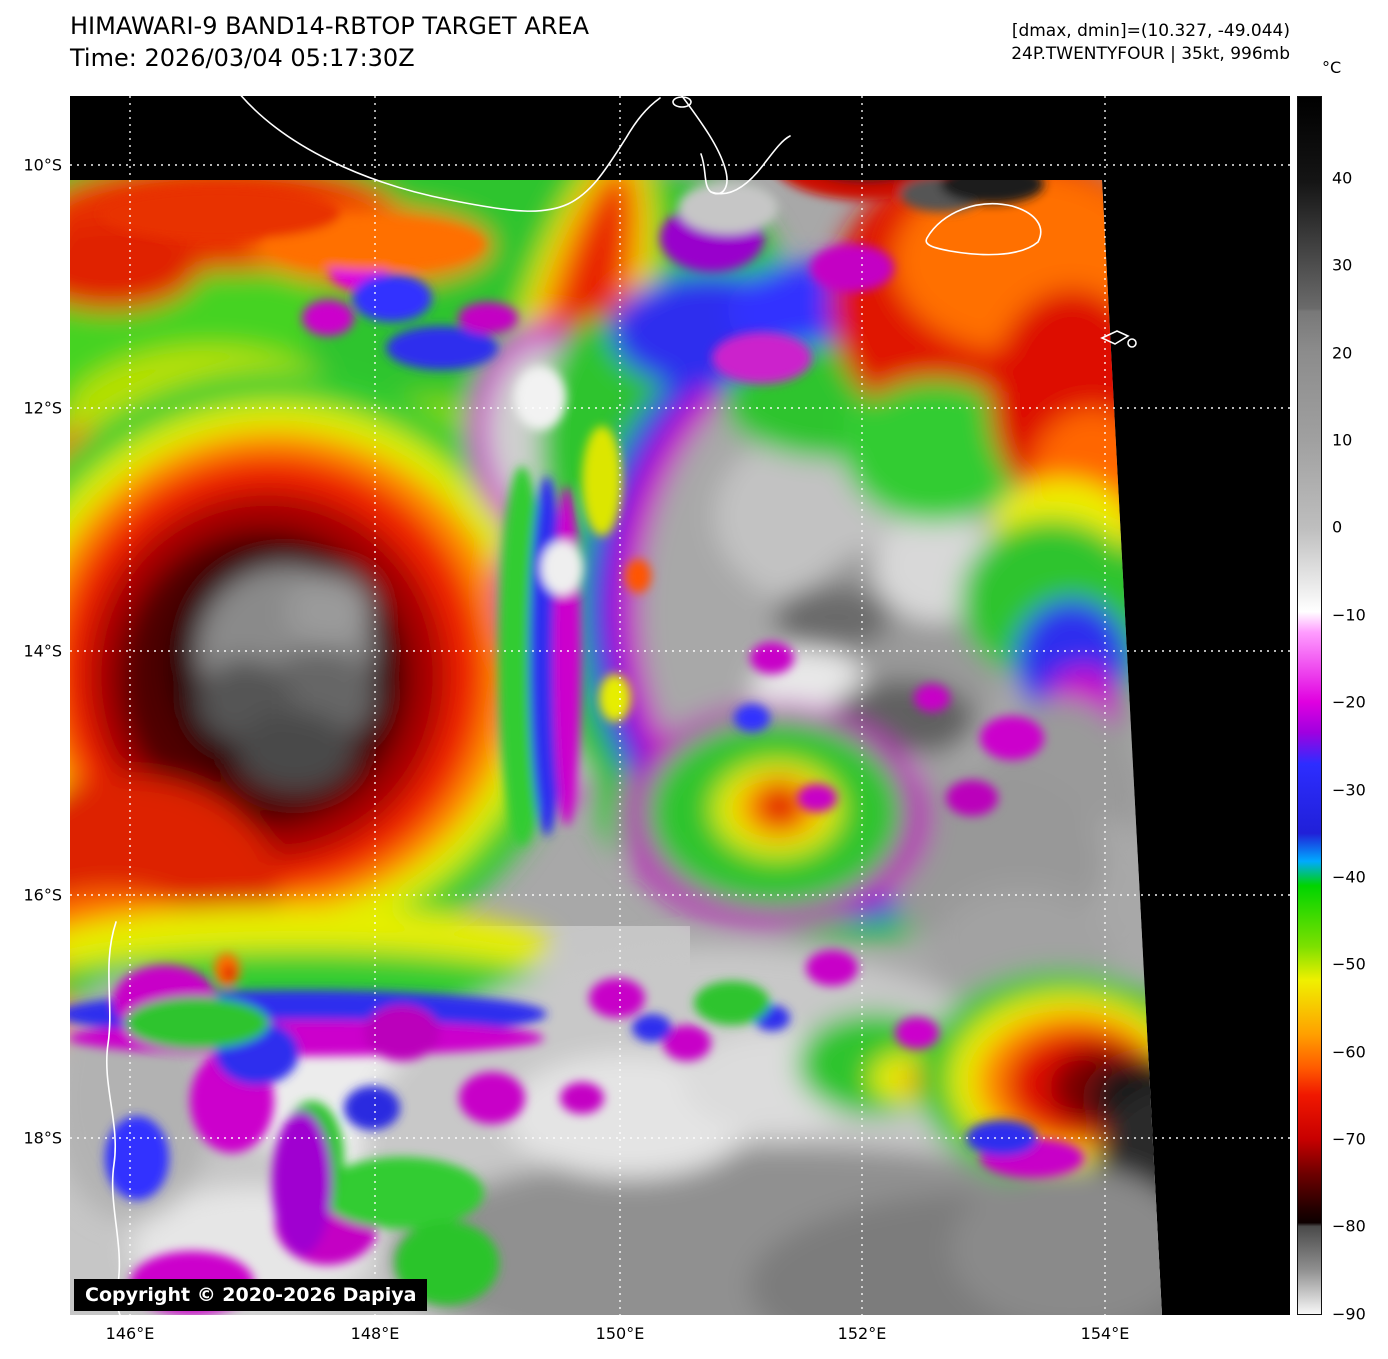  What do you see at coordinates (1309, 705) in the screenshot?
I see `colorbar` at bounding box center [1309, 705].